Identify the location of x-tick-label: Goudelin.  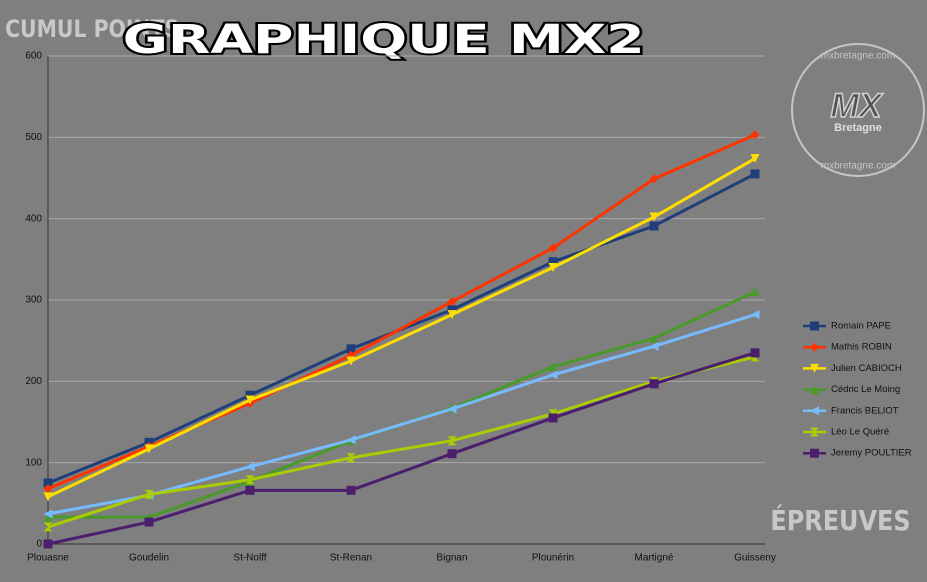
(149, 558).